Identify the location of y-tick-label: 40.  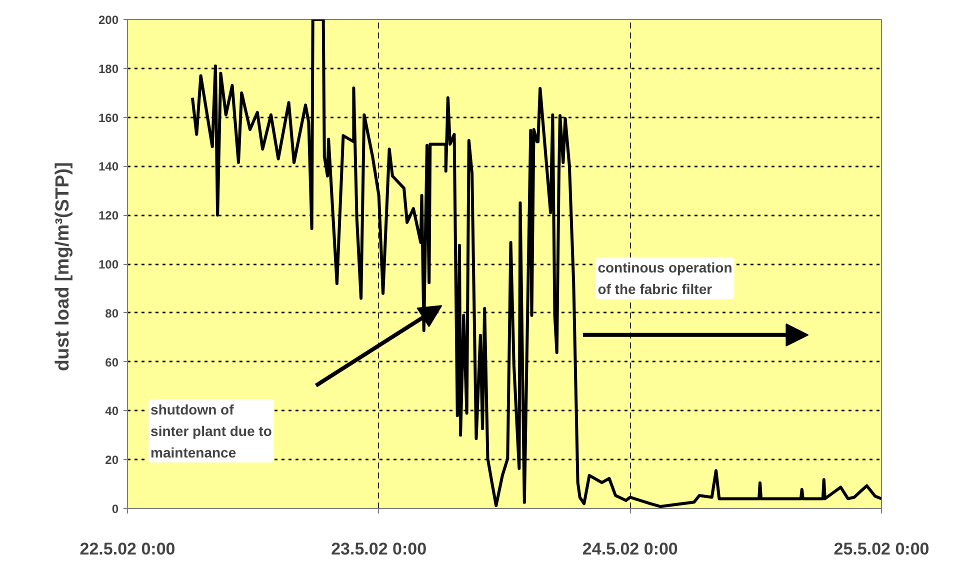
(112, 411).